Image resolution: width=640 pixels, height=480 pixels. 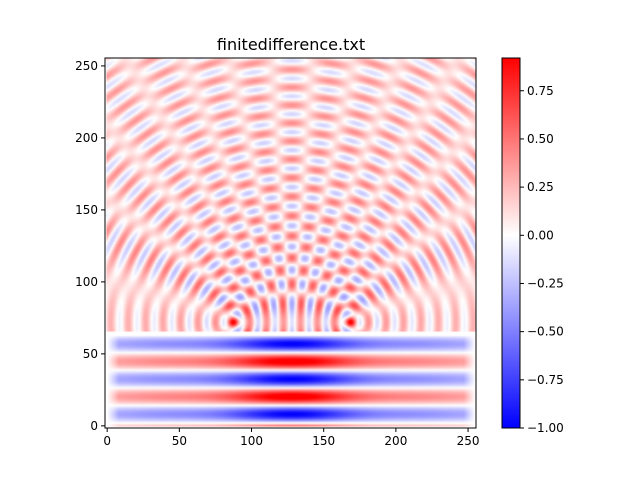 I want to click on y-tick-label: 200, so click(x=86, y=138).